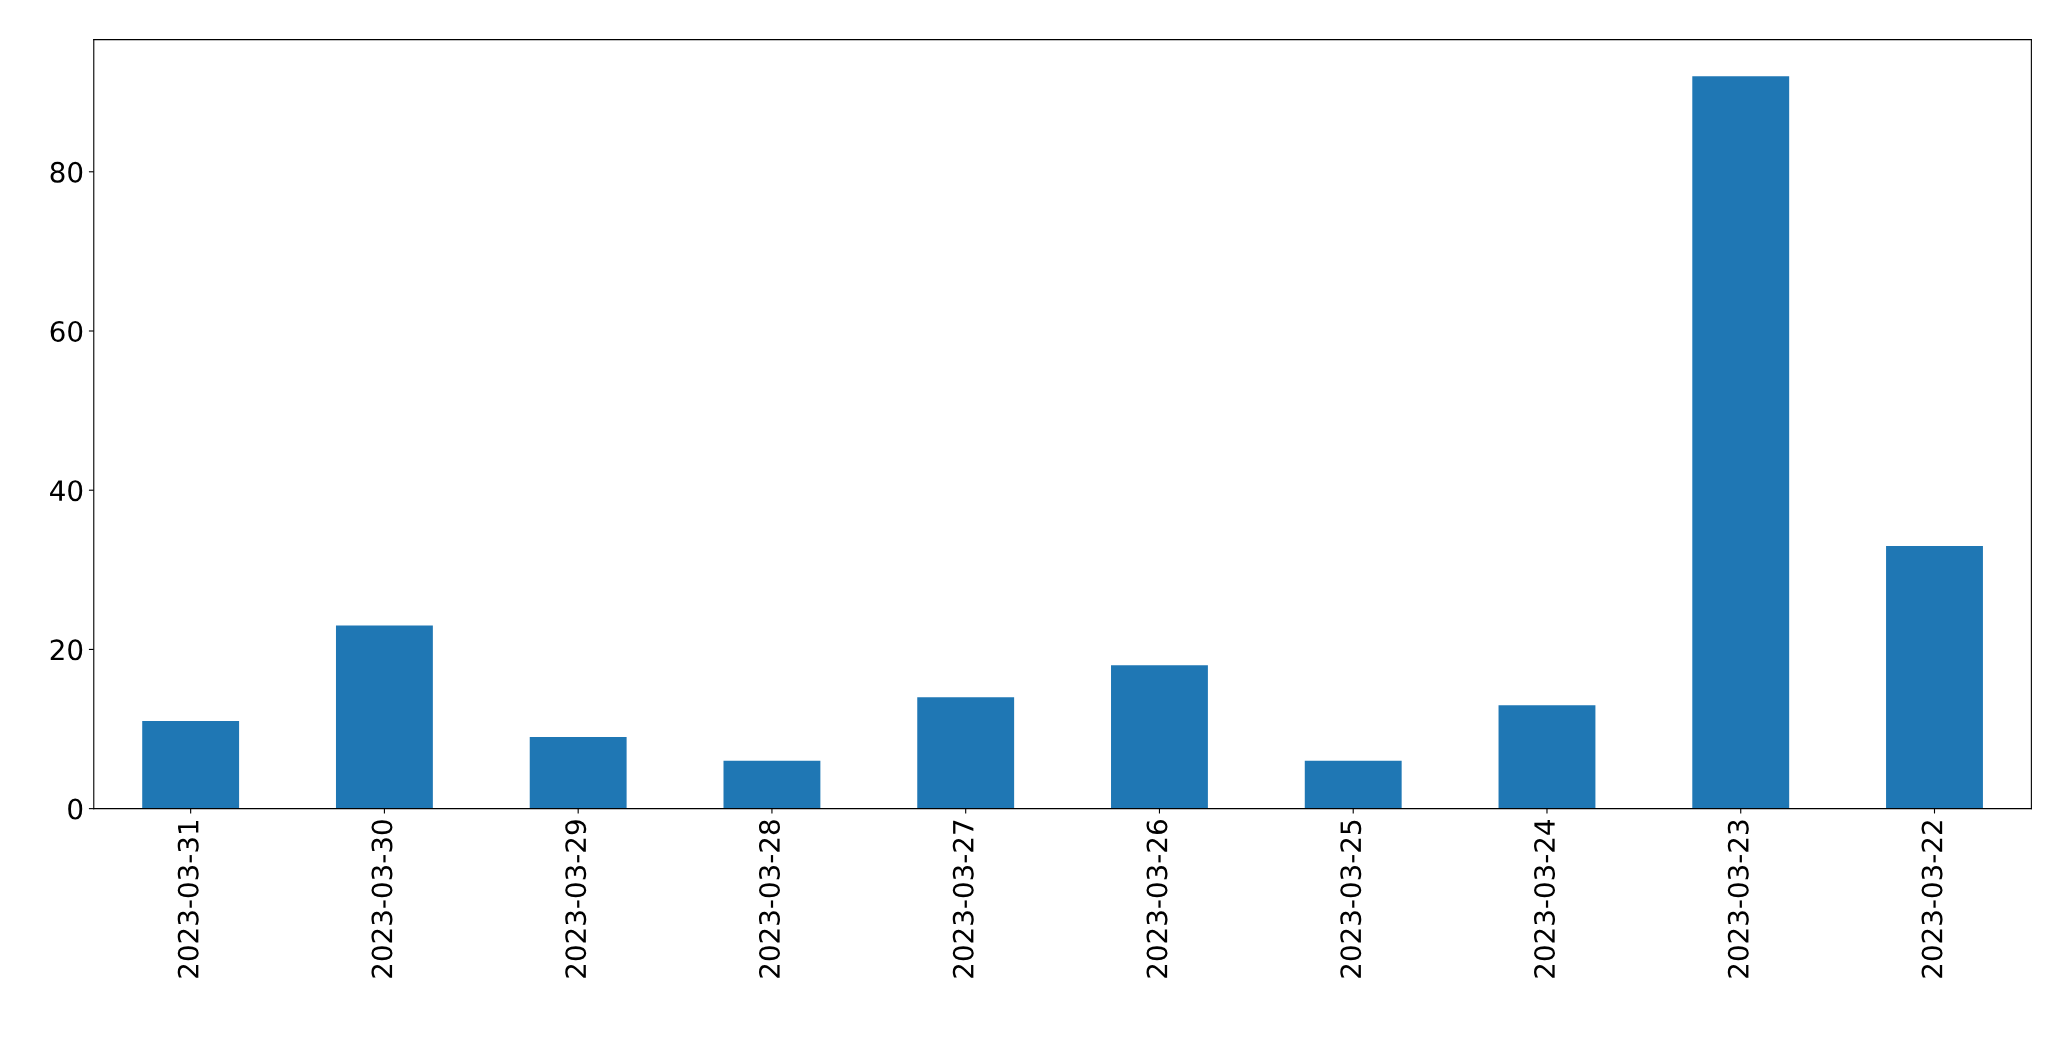  What do you see at coordinates (1932, 899) in the screenshot?
I see `x-tick-label: 2023-03-22` at bounding box center [1932, 899].